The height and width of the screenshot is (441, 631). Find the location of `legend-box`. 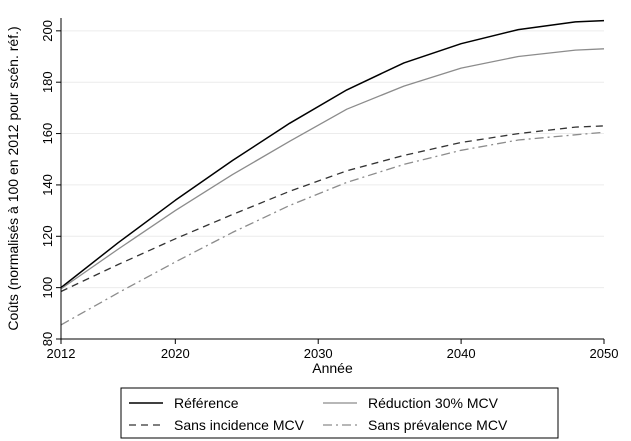

legend-box is located at coordinates (339, 413).